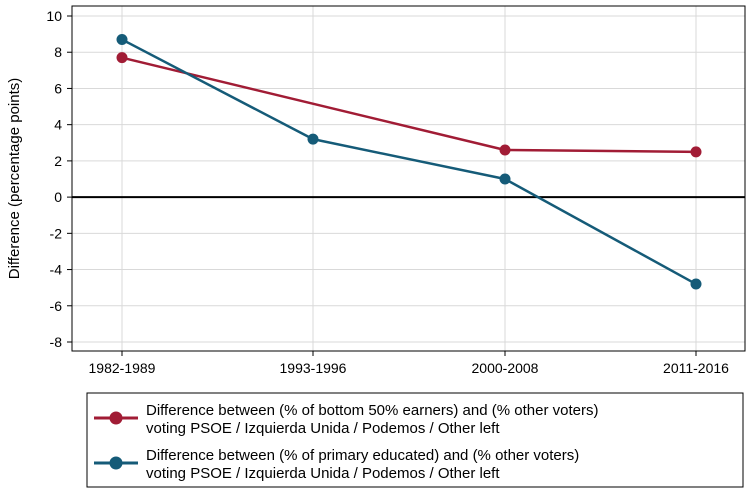 The image size is (755, 493). What do you see at coordinates (56, 270) in the screenshot?
I see `y-tick-label: -4` at bounding box center [56, 270].